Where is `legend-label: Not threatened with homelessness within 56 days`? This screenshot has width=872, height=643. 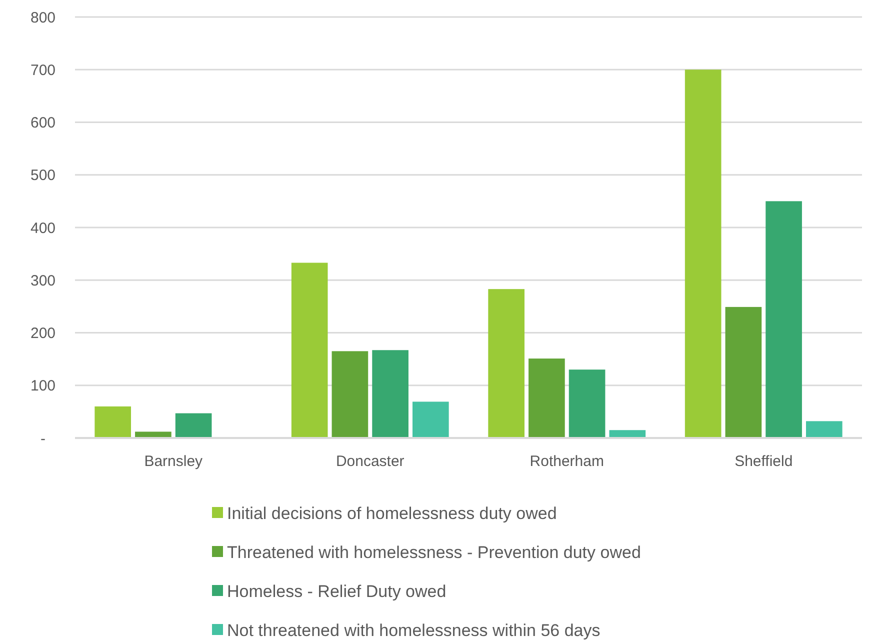
legend-label: Not threatened with homelessness within 56 days is located at coordinates (413, 630).